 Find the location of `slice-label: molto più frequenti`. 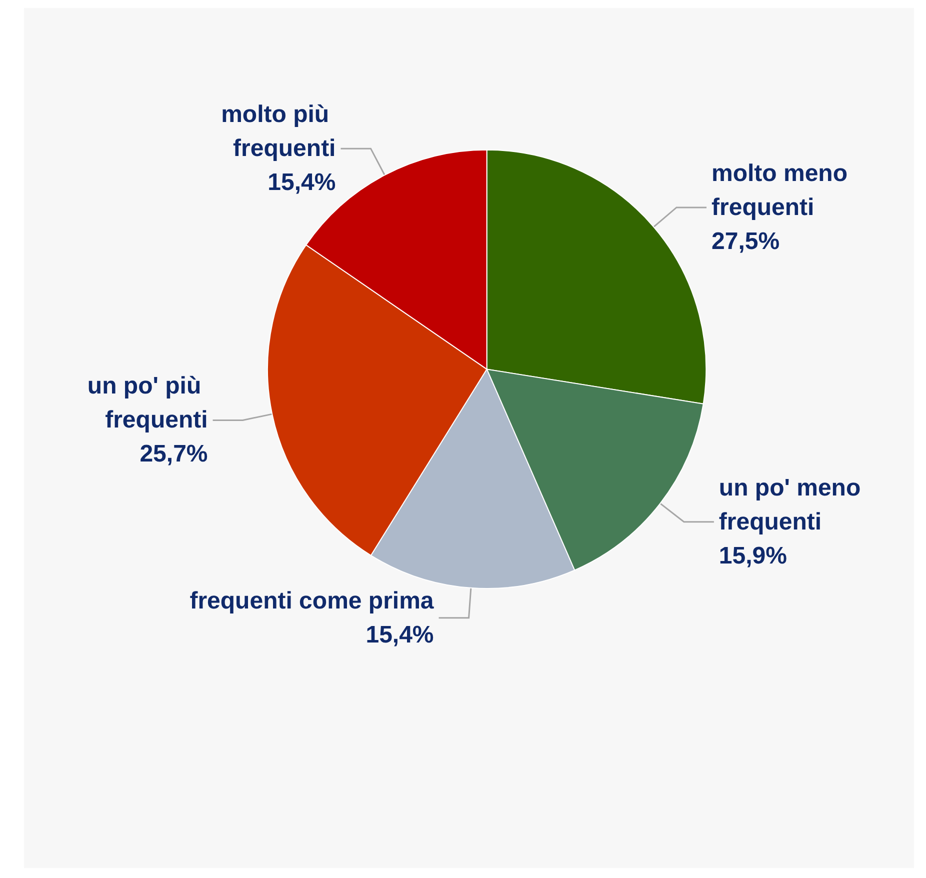

slice-label: molto più frequenti is located at coordinates (278, 131).